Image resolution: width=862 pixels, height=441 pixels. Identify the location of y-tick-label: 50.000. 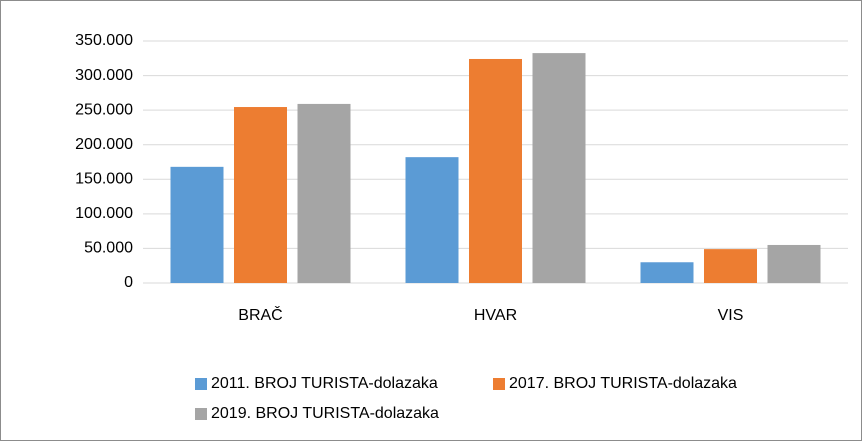
(108, 248).